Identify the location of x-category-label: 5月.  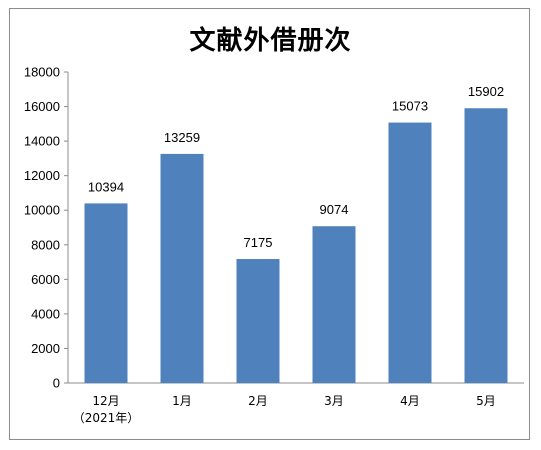
(486, 401).